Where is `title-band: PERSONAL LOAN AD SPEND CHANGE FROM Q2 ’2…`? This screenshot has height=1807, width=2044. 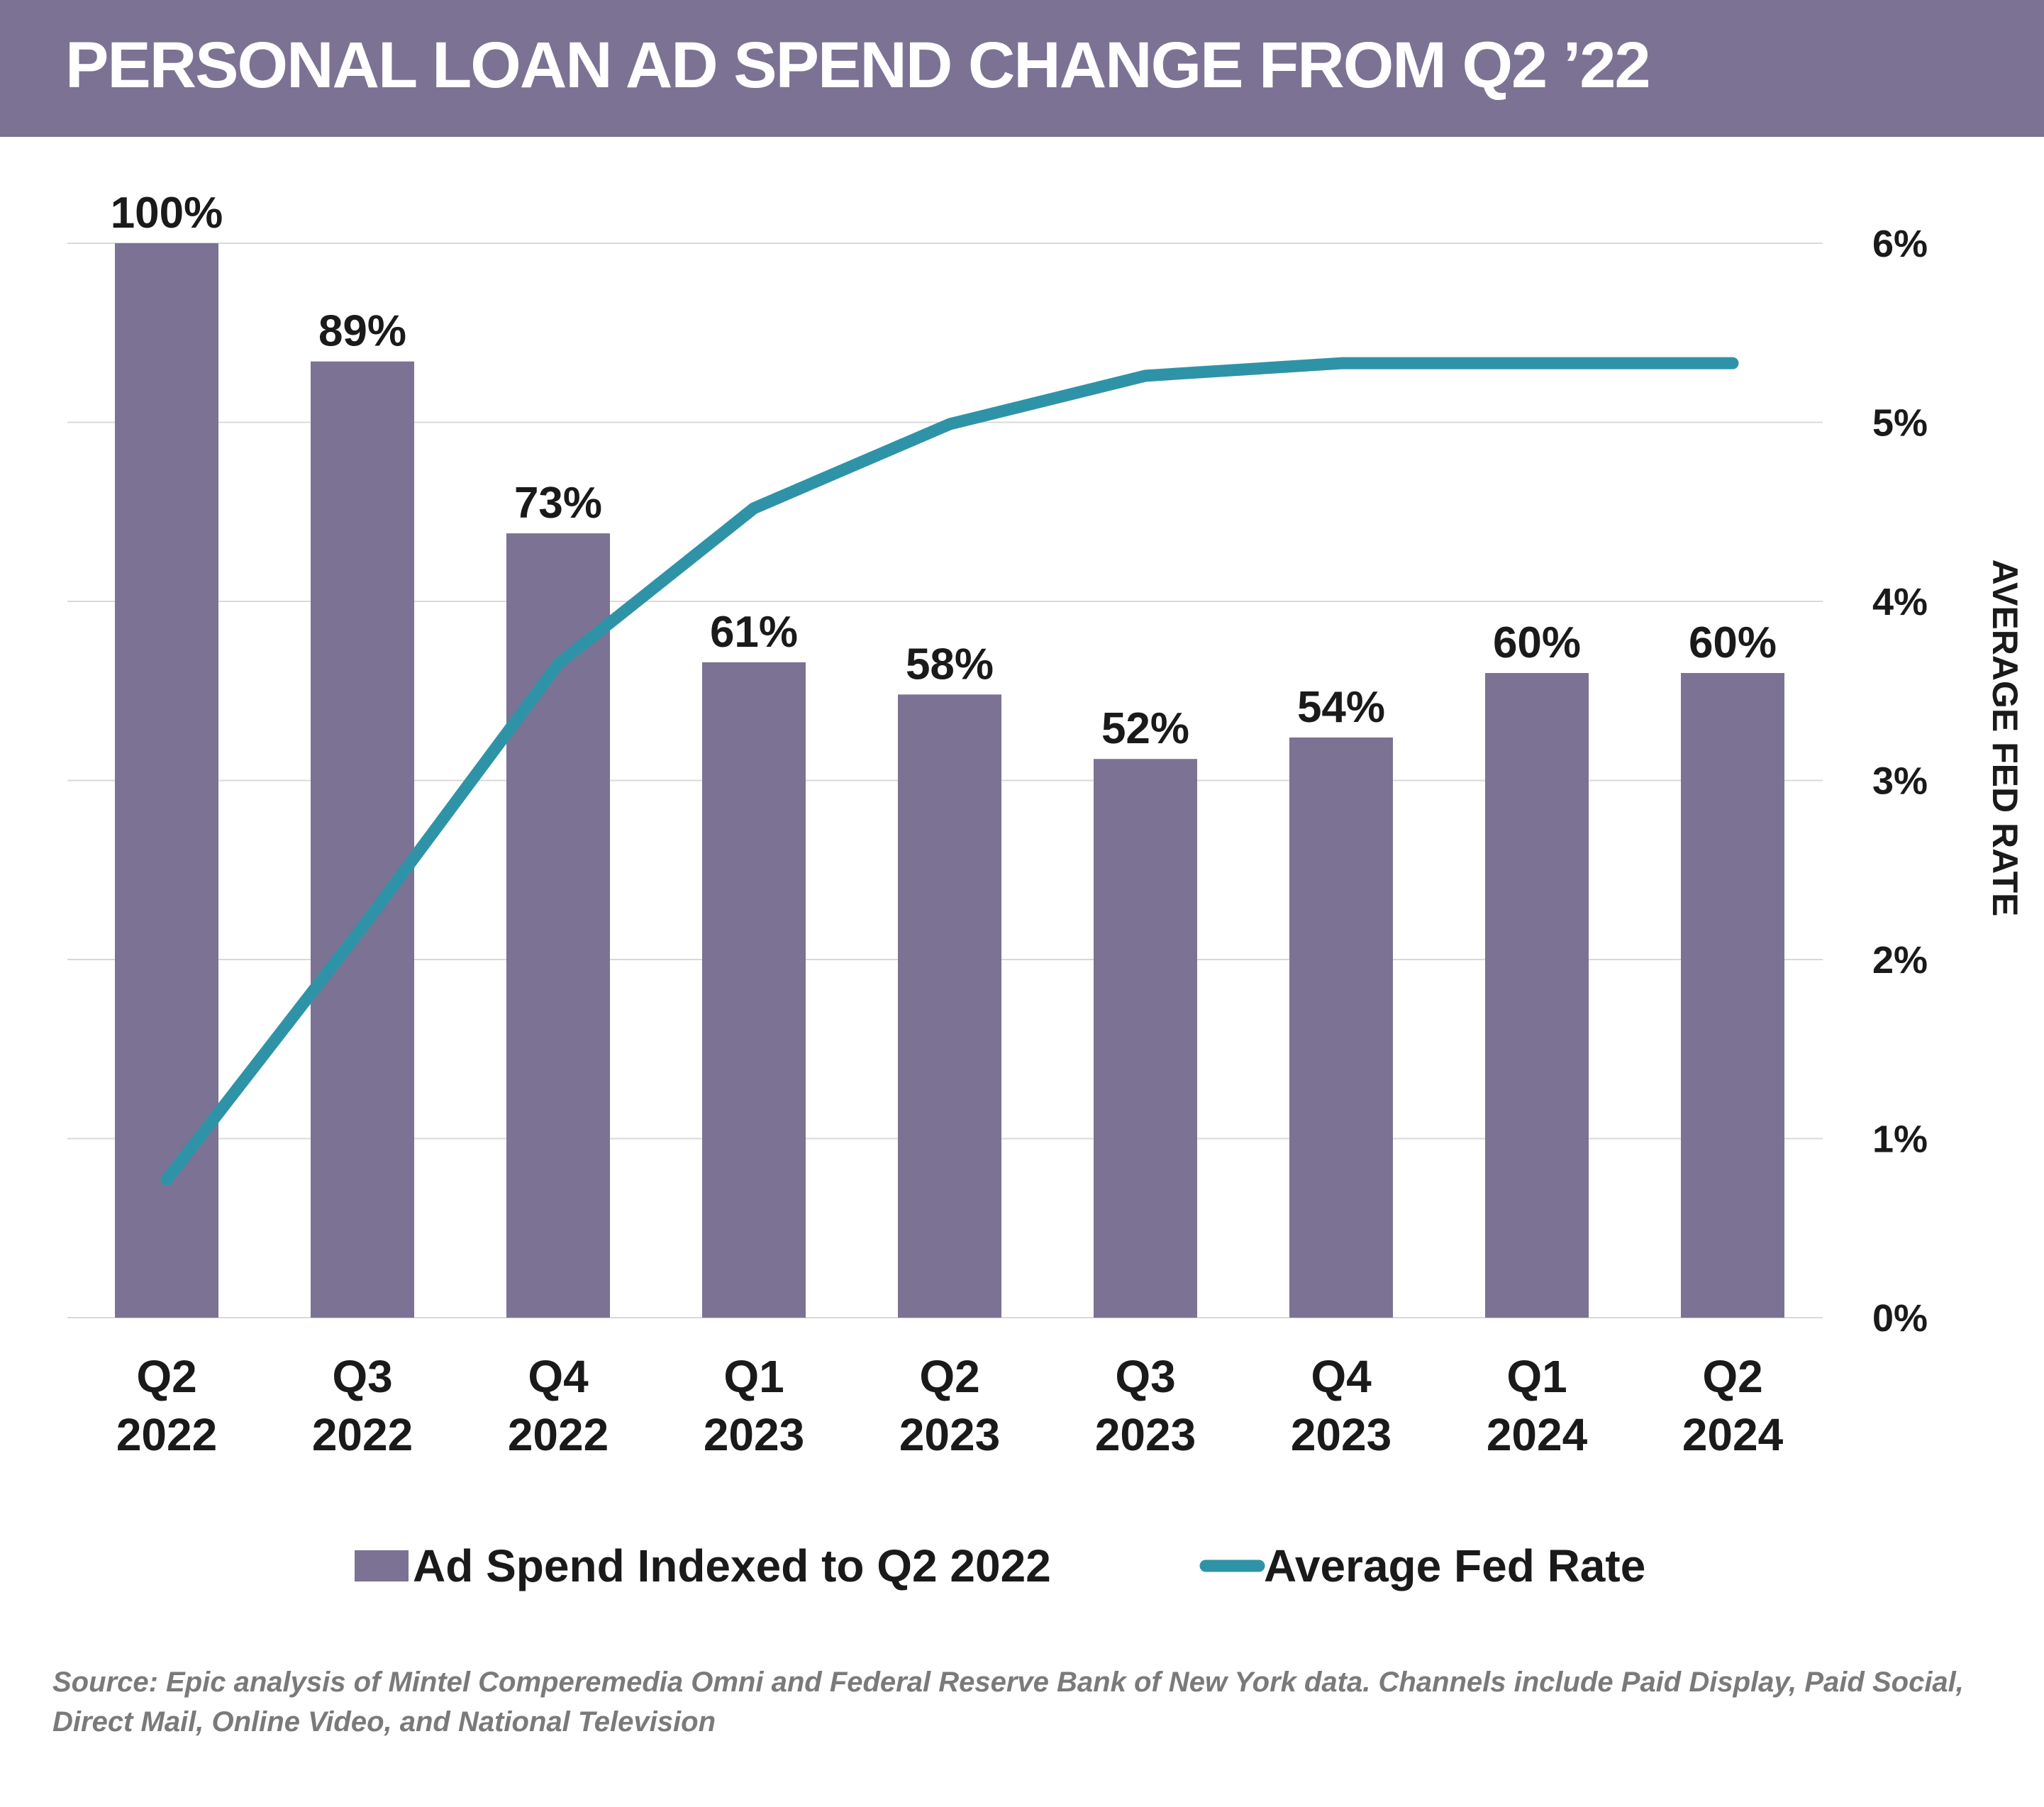
title-band: PERSONAL LOAN AD SPEND CHANGE FROM Q2 ’2… is located at coordinates (1022, 68).